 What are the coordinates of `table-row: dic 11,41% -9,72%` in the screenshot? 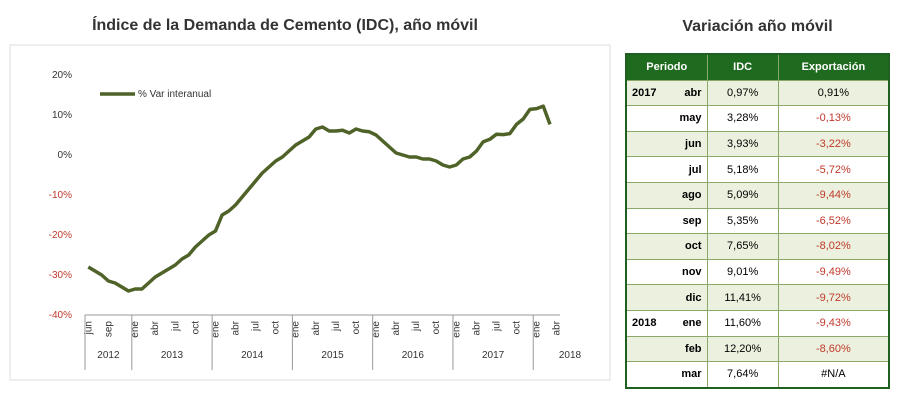 It's located at (757, 297).